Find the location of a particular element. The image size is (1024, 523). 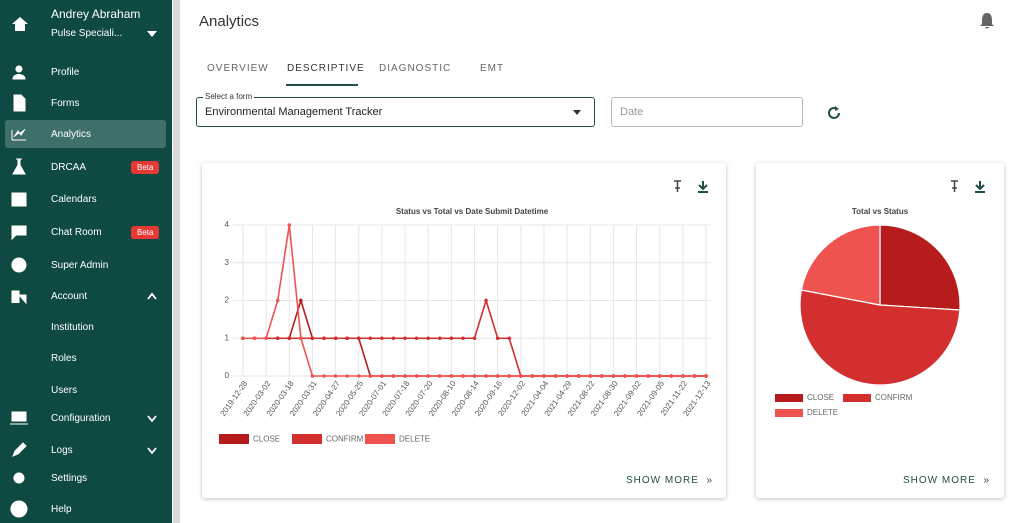

bell-icon is located at coordinates (987, 21).